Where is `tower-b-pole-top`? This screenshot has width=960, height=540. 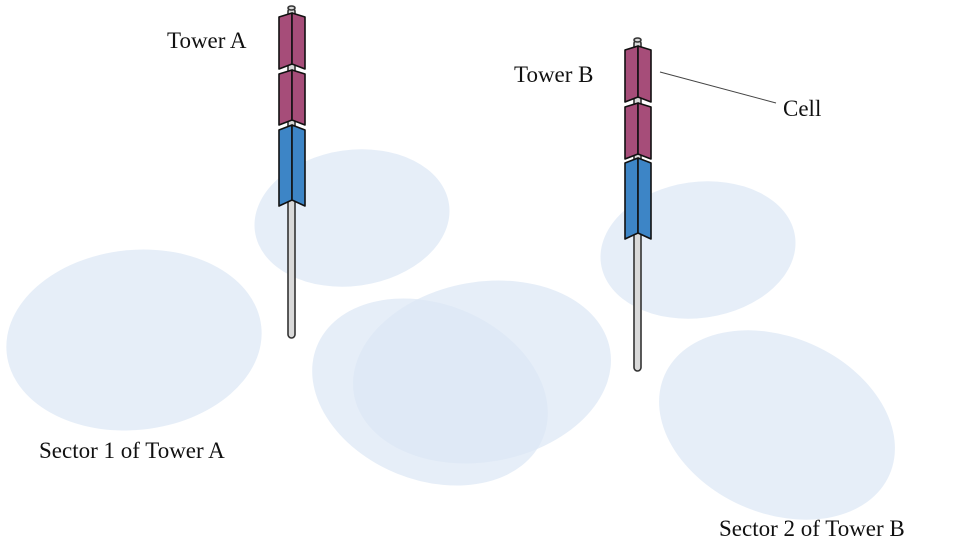
tower-b-pole-top is located at coordinates (637, 40).